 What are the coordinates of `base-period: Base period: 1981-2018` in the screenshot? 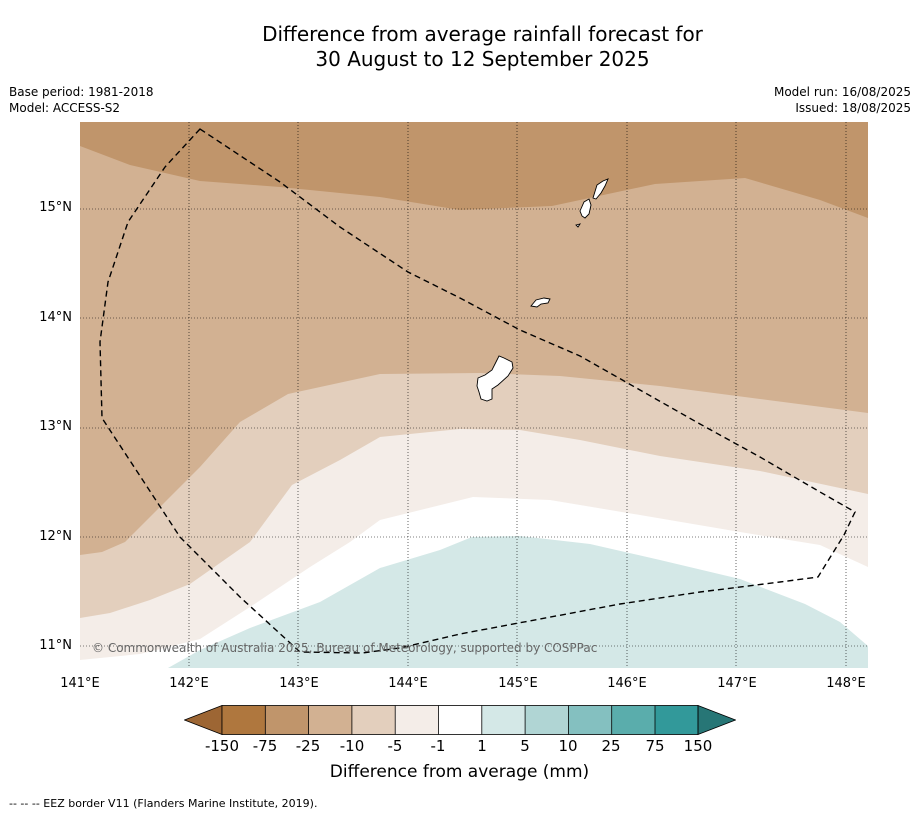 It's located at (81, 92).